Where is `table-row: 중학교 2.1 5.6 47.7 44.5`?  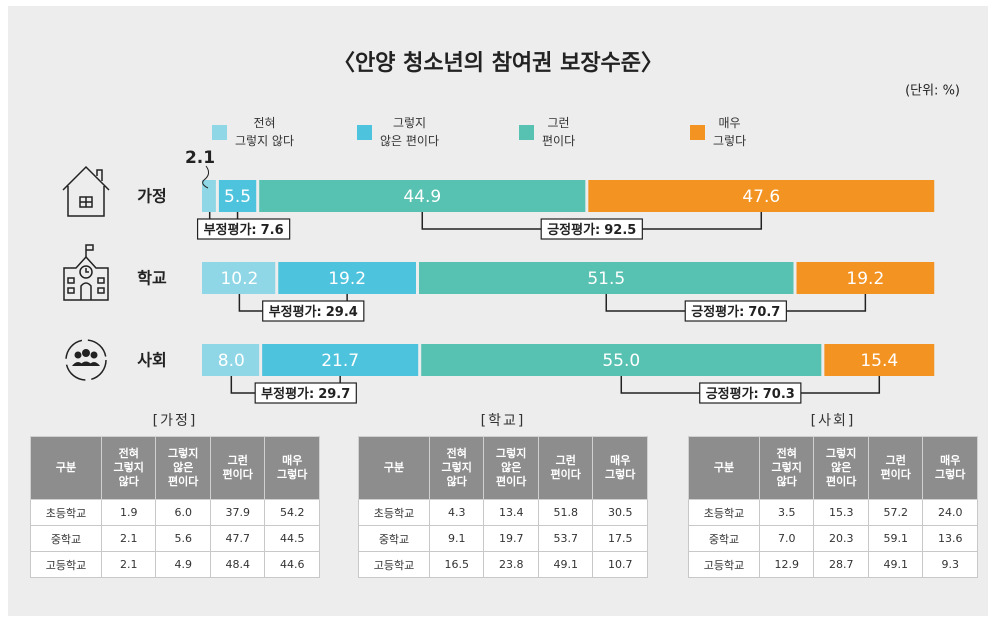 table-row: 중학교 2.1 5.6 47.7 44.5 is located at coordinates (175, 538).